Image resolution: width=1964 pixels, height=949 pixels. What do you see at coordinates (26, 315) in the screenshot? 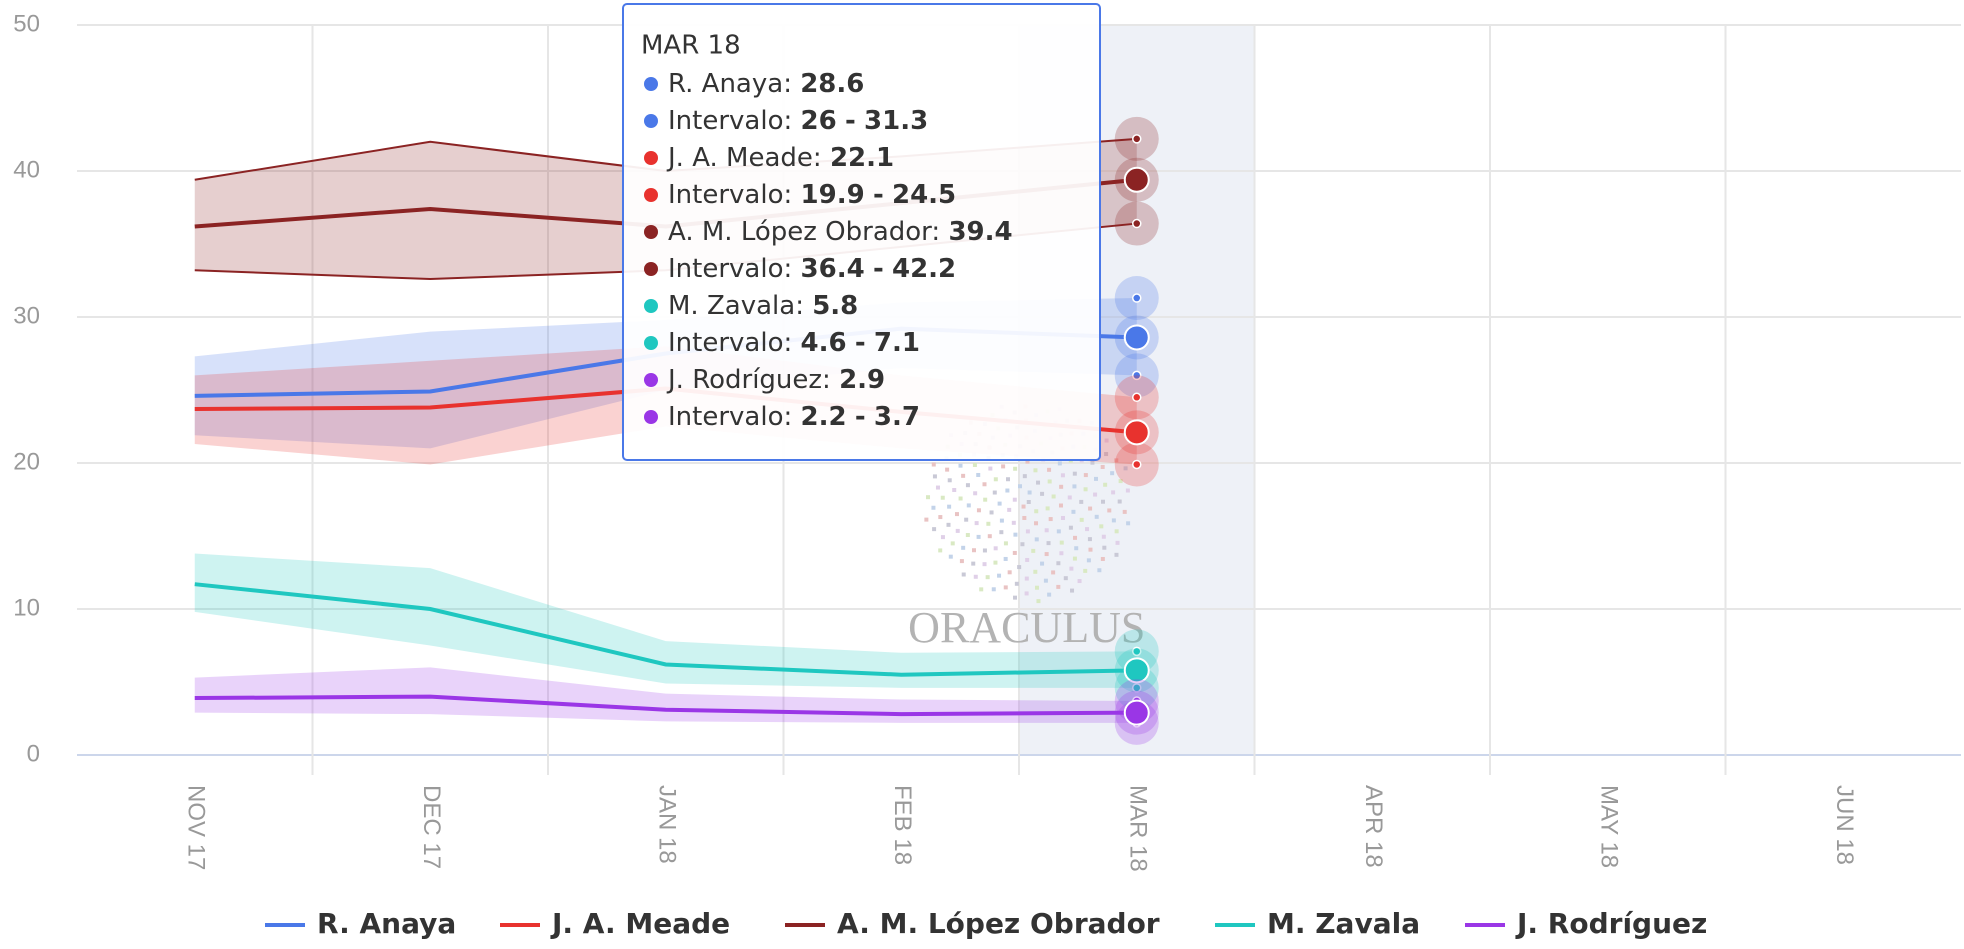
I see `y-tick-label: 30` at bounding box center [26, 315].